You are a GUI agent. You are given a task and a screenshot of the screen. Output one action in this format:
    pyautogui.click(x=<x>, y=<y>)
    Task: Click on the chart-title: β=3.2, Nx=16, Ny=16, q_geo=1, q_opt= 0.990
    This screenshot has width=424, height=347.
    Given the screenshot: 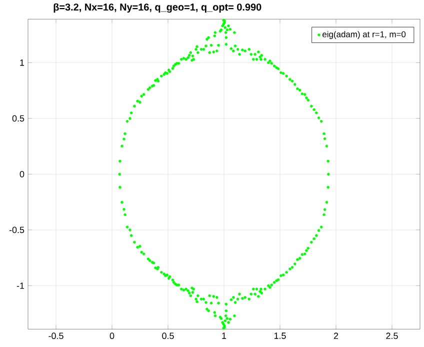 What is the action you would take?
    pyautogui.click(x=158, y=8)
    